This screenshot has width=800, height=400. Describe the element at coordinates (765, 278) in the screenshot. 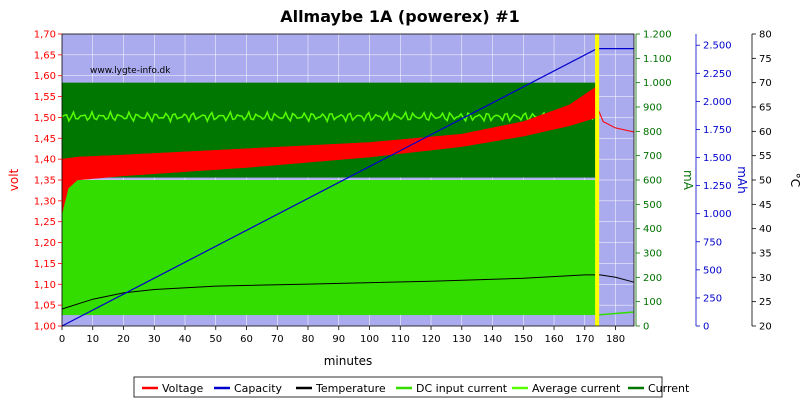

I see `temperature-tick-label: 30` at that location.